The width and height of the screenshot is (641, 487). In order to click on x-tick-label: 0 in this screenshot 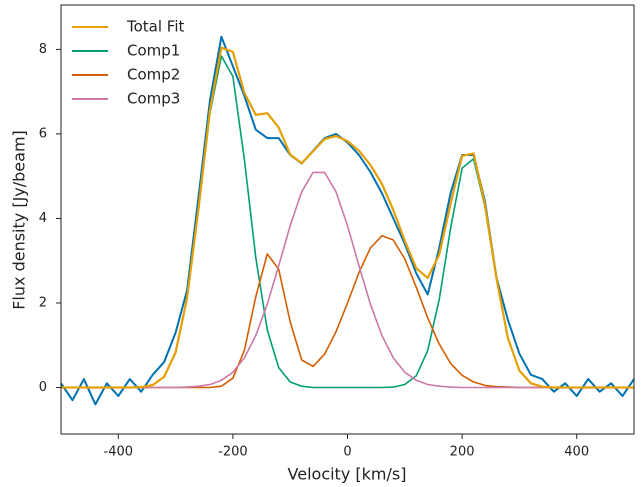, I will do `click(347, 452)`.